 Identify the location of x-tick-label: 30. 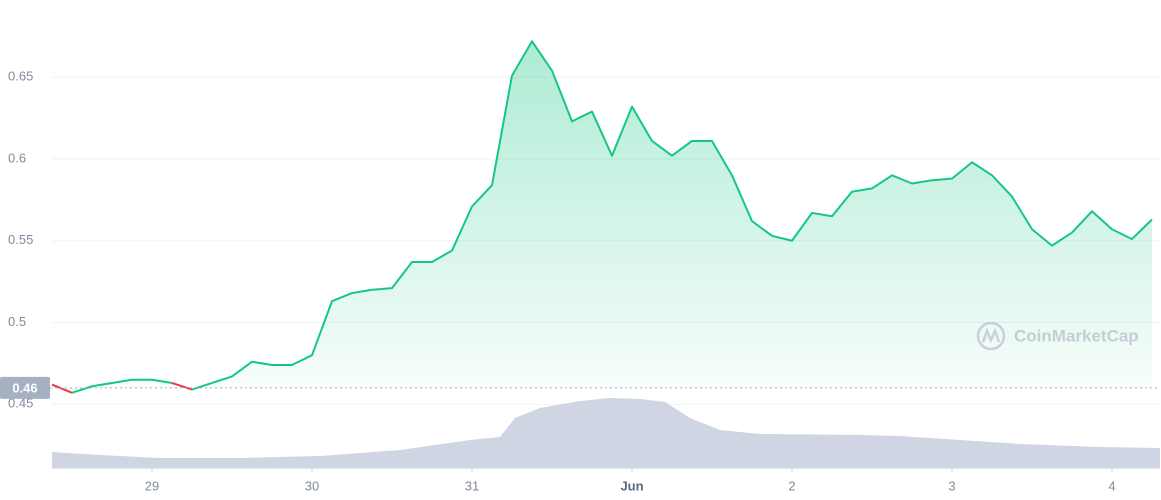
(312, 485).